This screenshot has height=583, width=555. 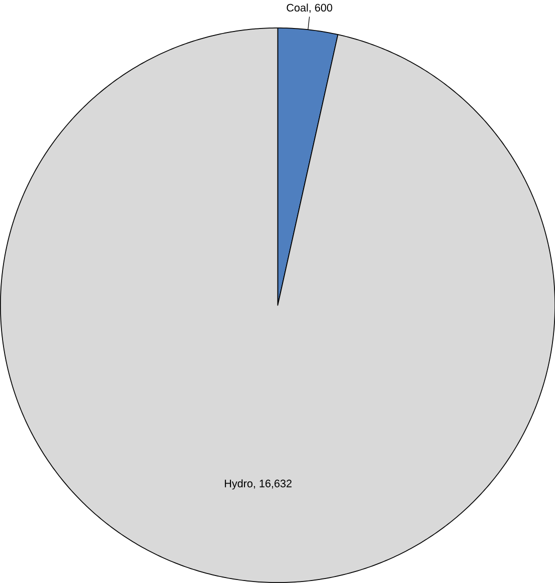 I want to click on data-label: , 16,632, so click(x=273, y=484).